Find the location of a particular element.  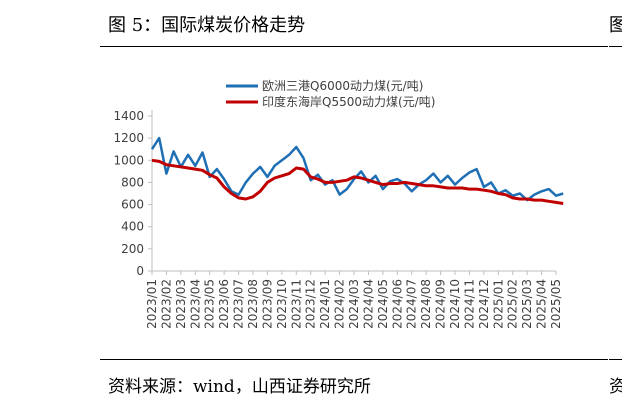

source-rule is located at coordinates (354, 359).